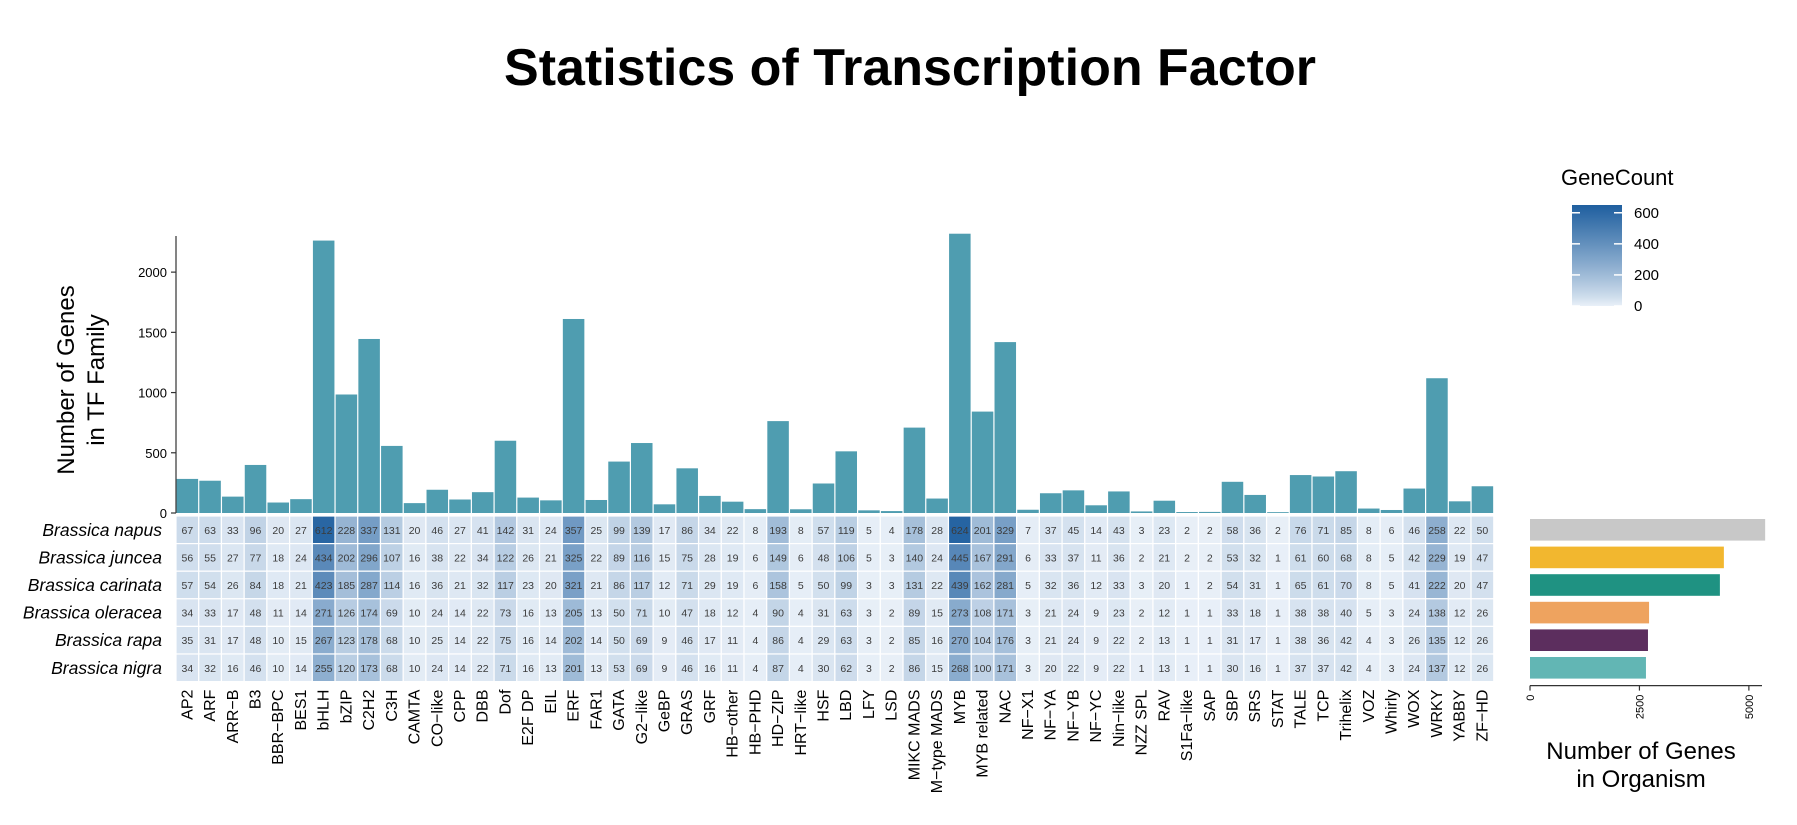 Image resolution: width=1797 pixels, height=825 pixels. Describe the element at coordinates (1617, 240) in the screenshot. I see `genecount-legend: GeneCount 0 200 400 600` at that location.